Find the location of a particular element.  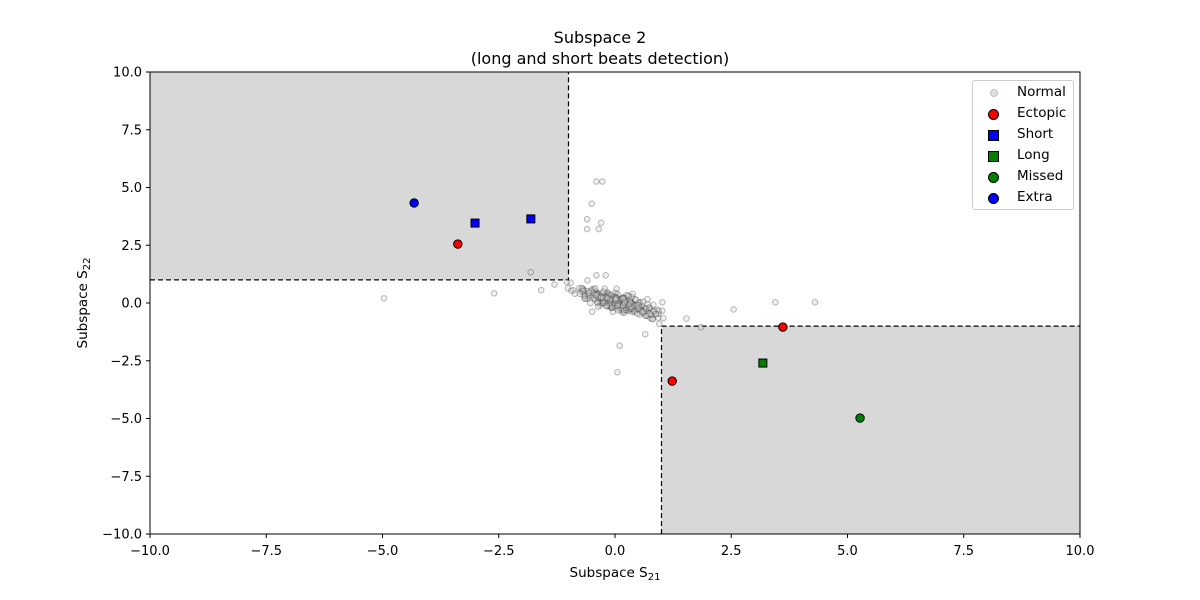

extra-point is located at coordinates (414, 203).